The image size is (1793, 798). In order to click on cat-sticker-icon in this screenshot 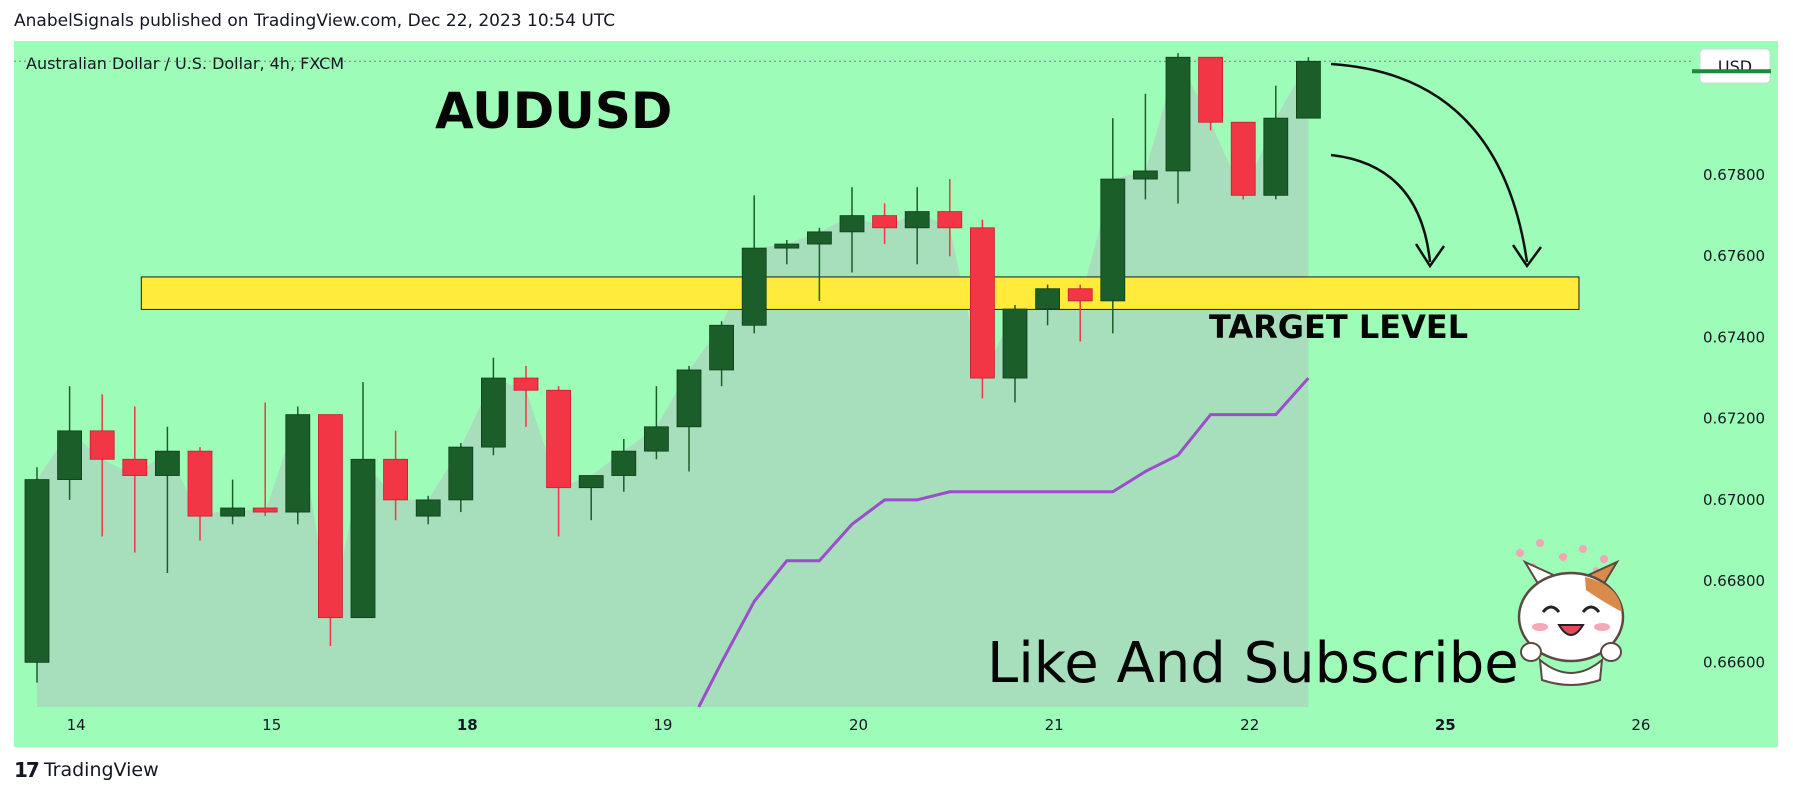, I will do `click(1570, 612)`.